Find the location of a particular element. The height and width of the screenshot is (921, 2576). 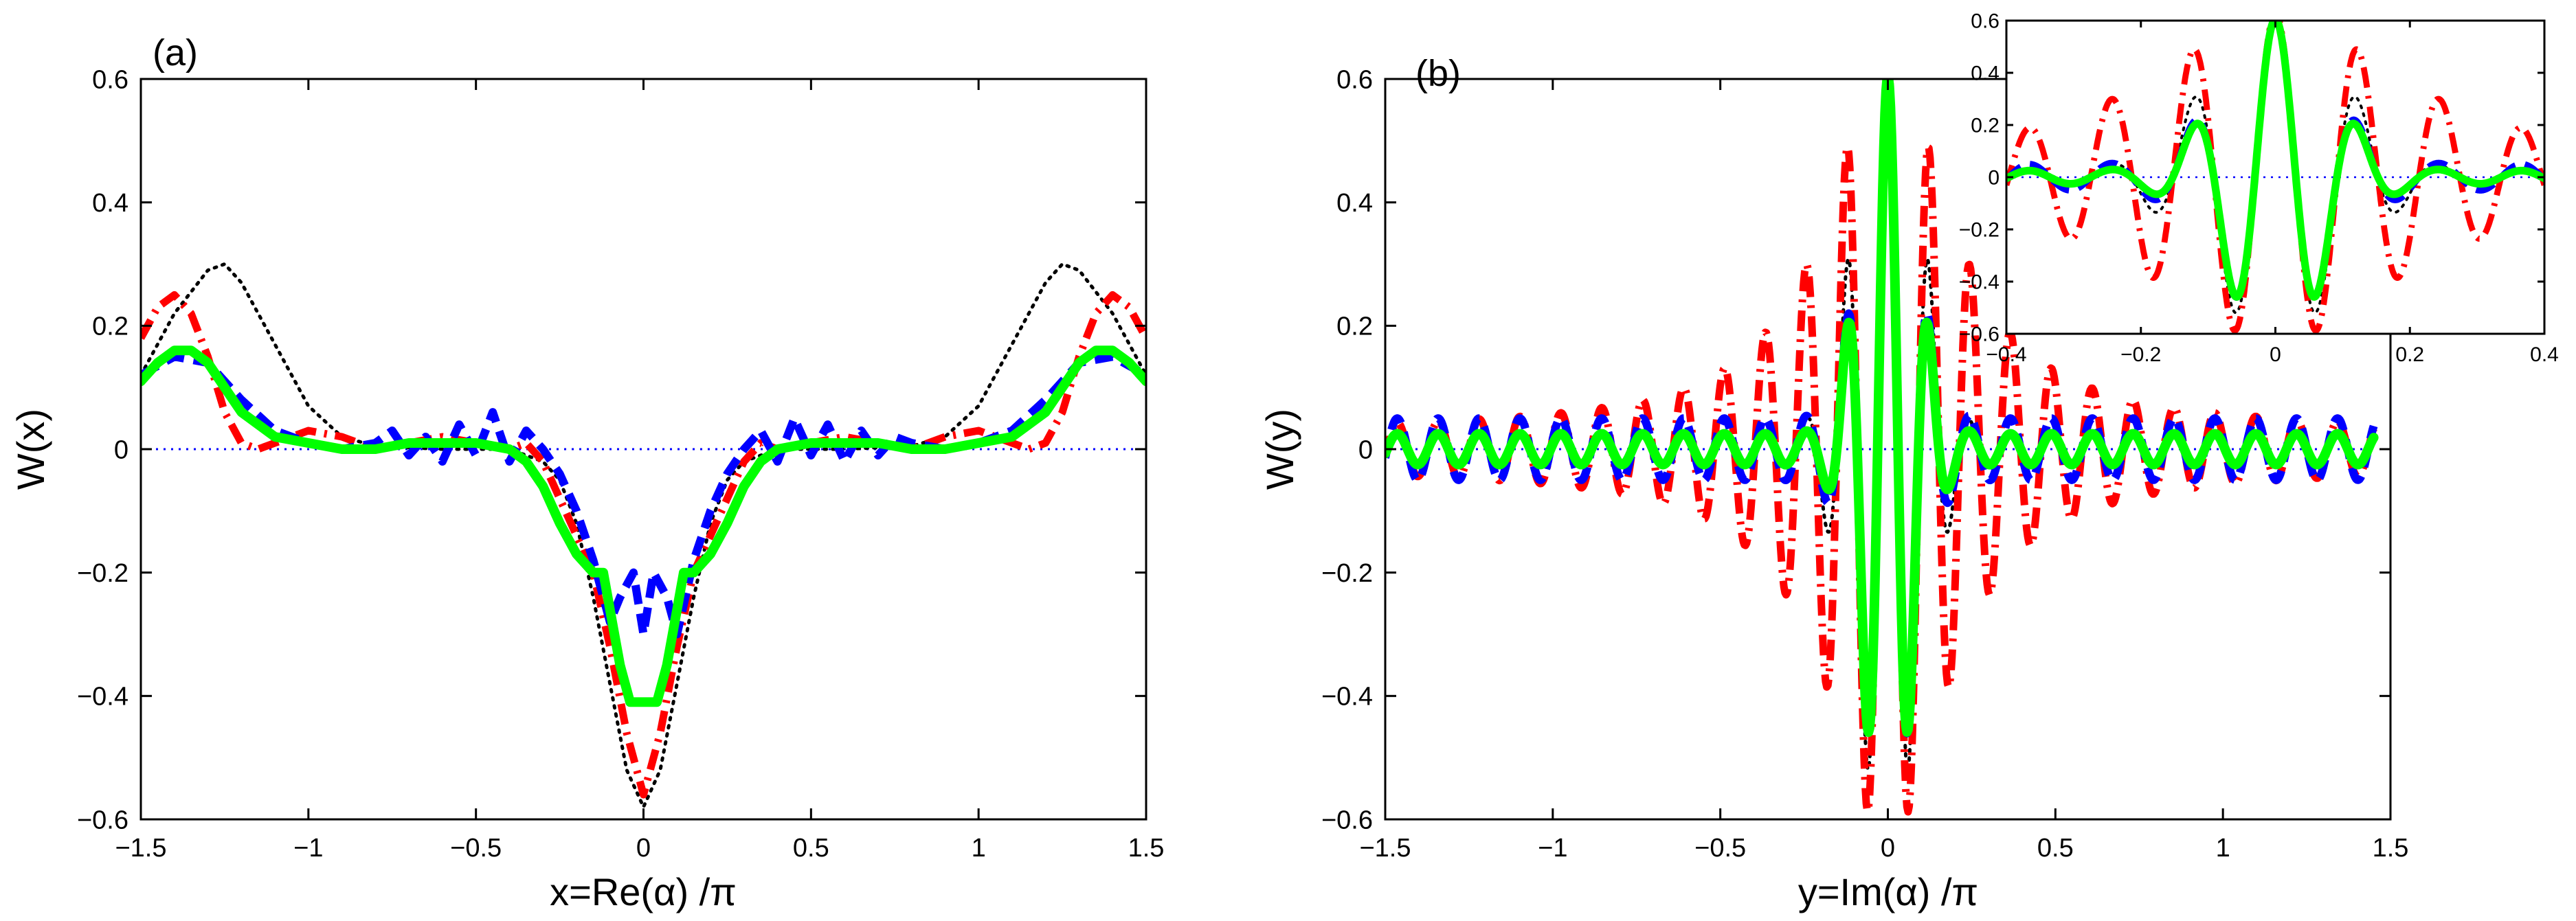

panel-b-label: (b) is located at coordinates (1438, 73).